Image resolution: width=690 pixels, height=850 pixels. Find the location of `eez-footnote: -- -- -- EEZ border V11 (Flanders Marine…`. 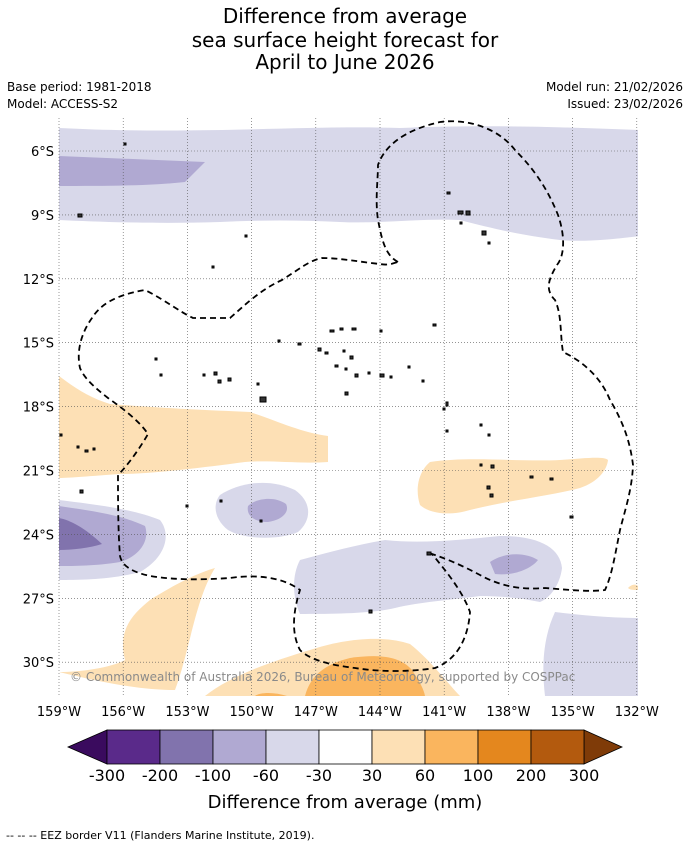

eez-footnote: -- -- -- EEZ border V11 (Flanders Marine… is located at coordinates (160, 835).